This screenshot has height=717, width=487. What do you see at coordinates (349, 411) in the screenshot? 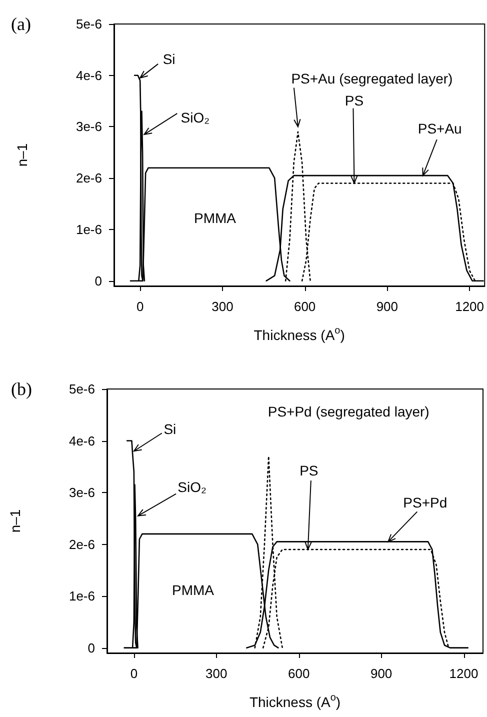
I see `annotation: PS+Pd (segregated layer)` at bounding box center [349, 411].